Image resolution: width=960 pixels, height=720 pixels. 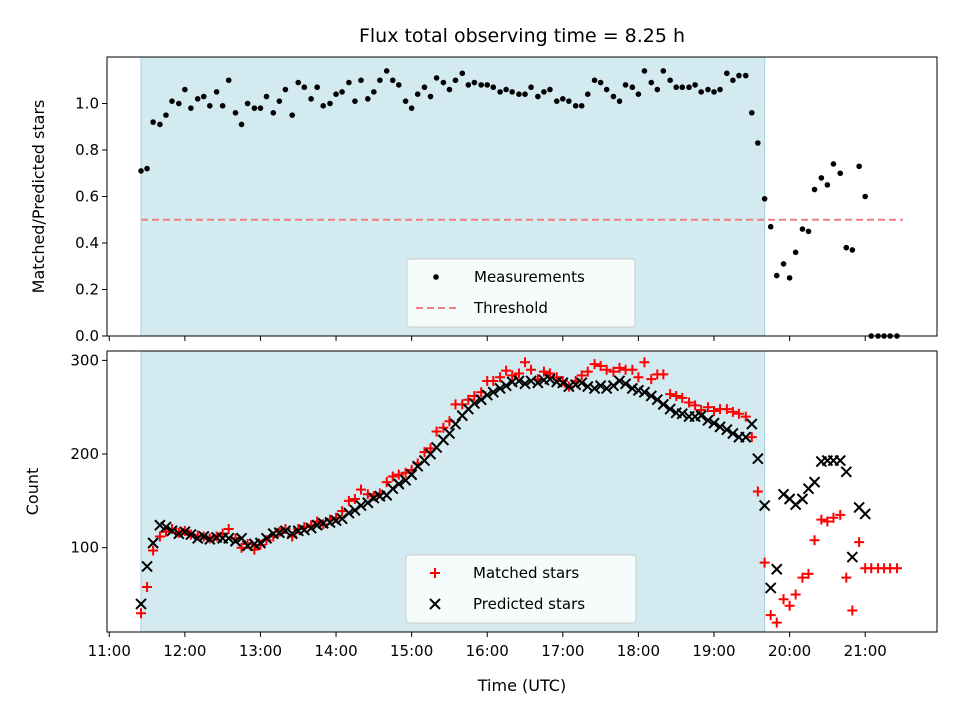 What do you see at coordinates (87, 243) in the screenshot?
I see `y-tick-label: 0.4` at bounding box center [87, 243].